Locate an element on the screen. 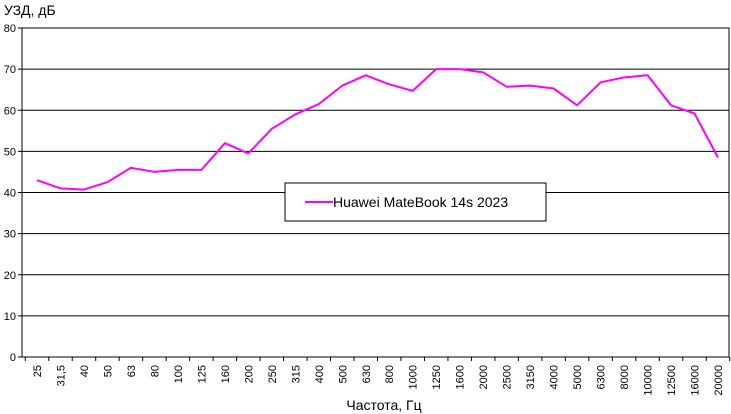  x-tick-label: 2500 is located at coordinates (508, 377).